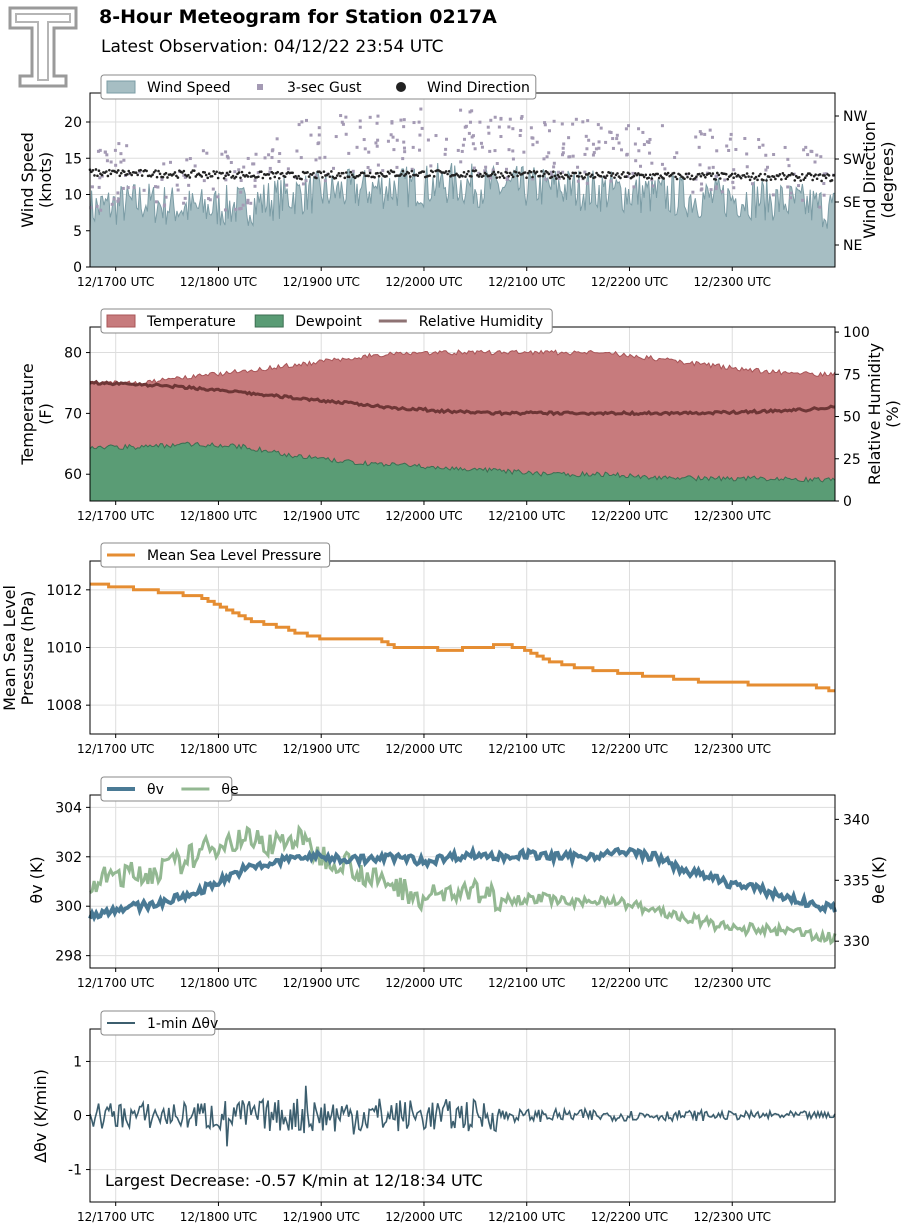 This screenshot has width=913, height=1231. I want to click on y-axis-label: θv (K), so click(36, 879).